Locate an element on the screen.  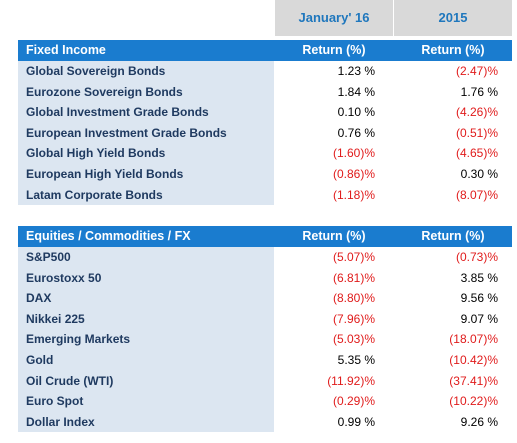
row-label: European Investment Grade Bonds is located at coordinates (146, 133).